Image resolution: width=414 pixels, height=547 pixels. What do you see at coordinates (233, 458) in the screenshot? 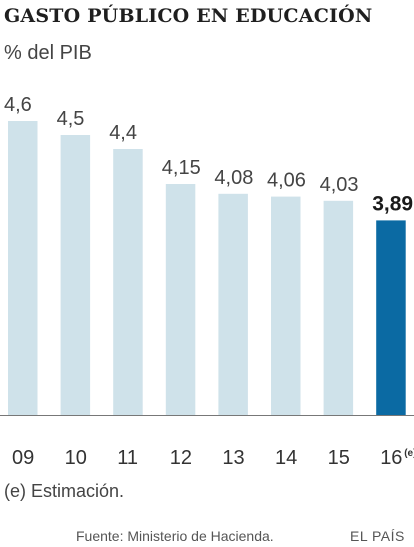
I see `x-tick-label-13: 13` at bounding box center [233, 458].